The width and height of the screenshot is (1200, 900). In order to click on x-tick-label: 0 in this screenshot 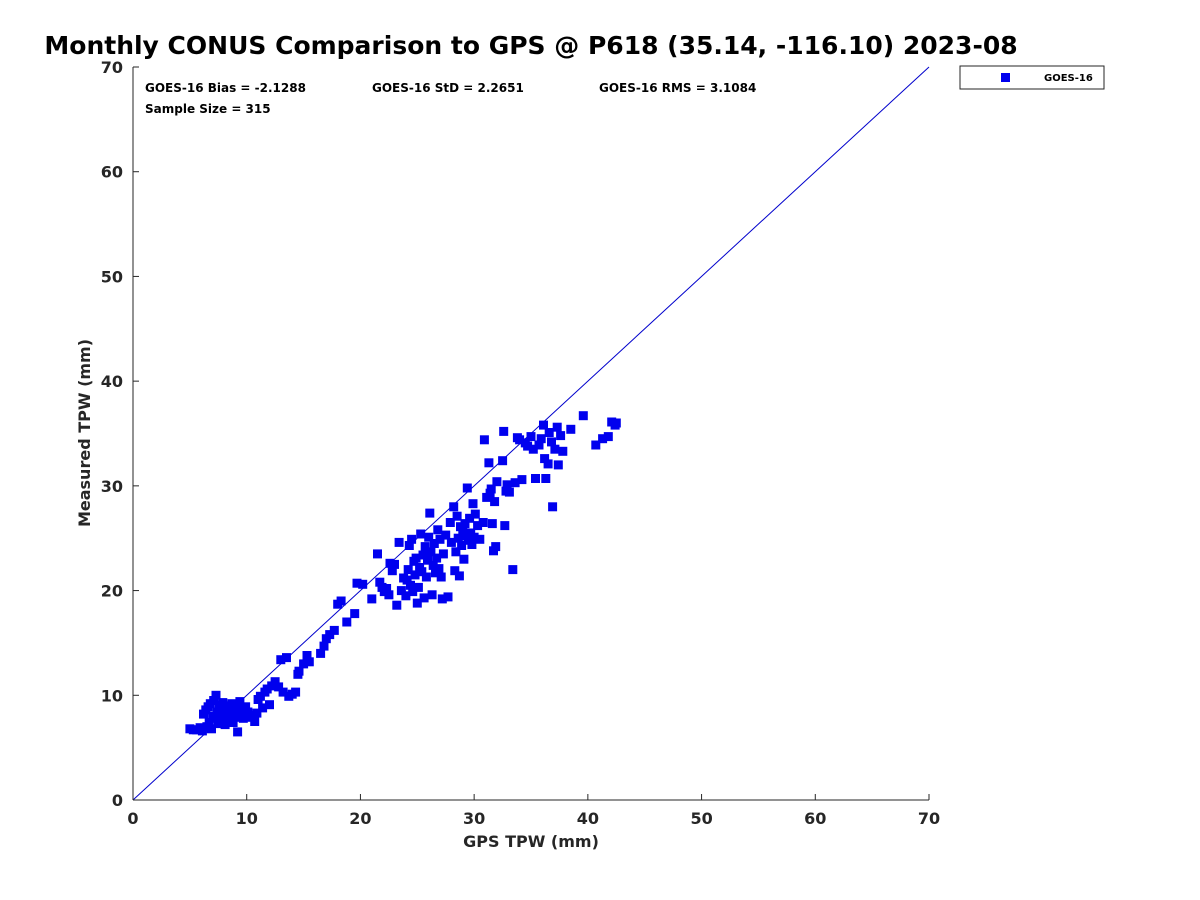, I will do `click(132, 818)`.